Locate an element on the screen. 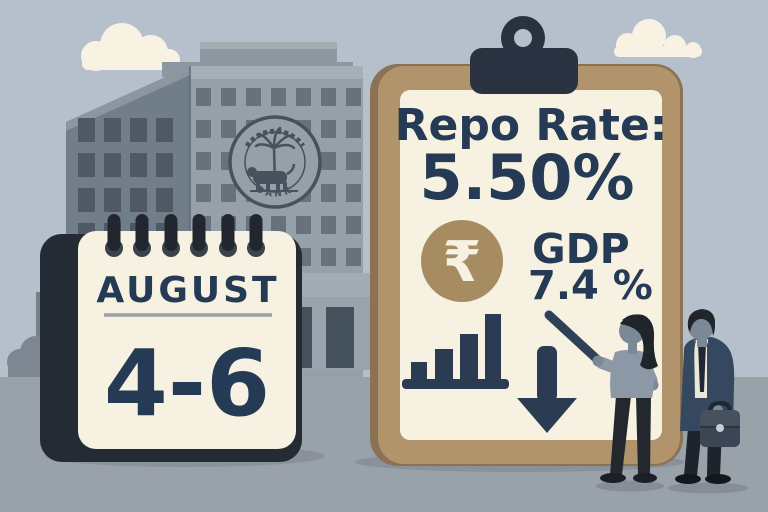  repo-rate-label: Repo Rate: is located at coordinates (531, 125).